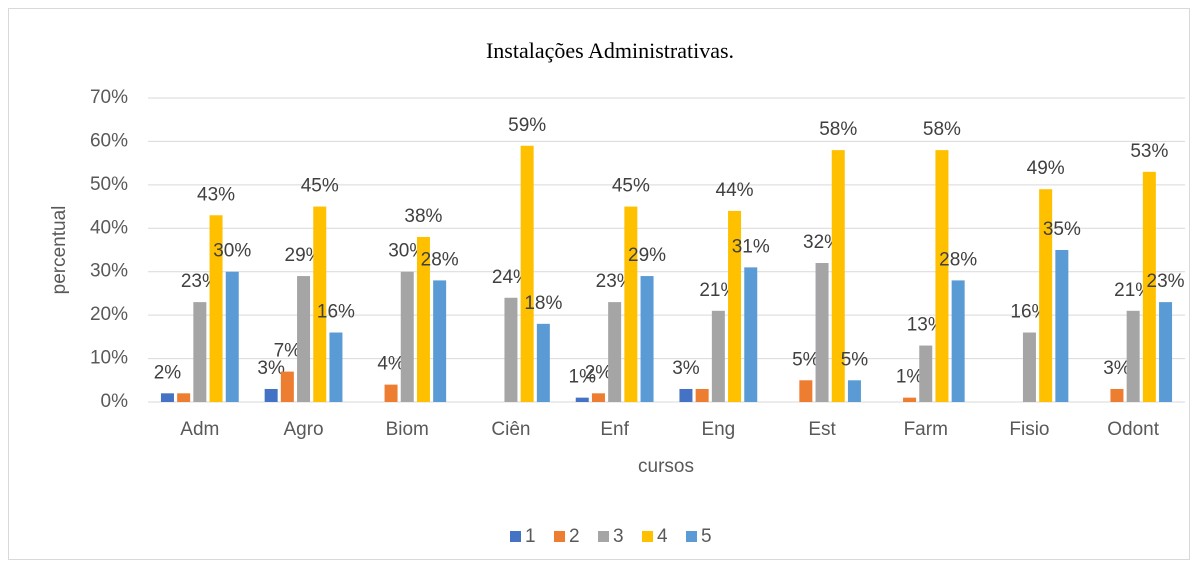  What do you see at coordinates (510, 429) in the screenshot?
I see `x-tick-label: Ciên` at bounding box center [510, 429].